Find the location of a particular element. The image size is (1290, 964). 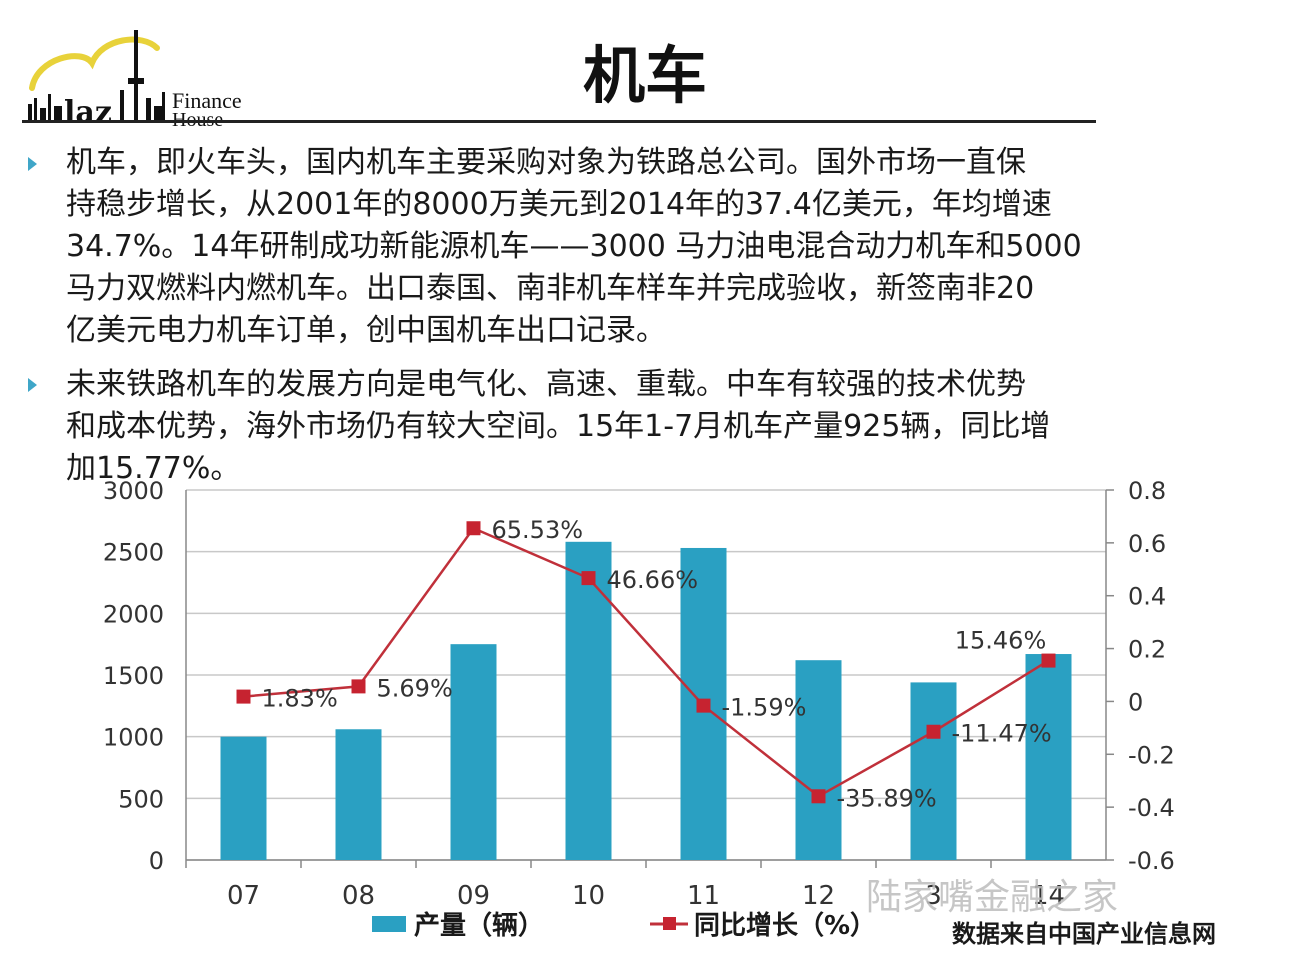

x-tick-label: 08 is located at coordinates (358, 896).